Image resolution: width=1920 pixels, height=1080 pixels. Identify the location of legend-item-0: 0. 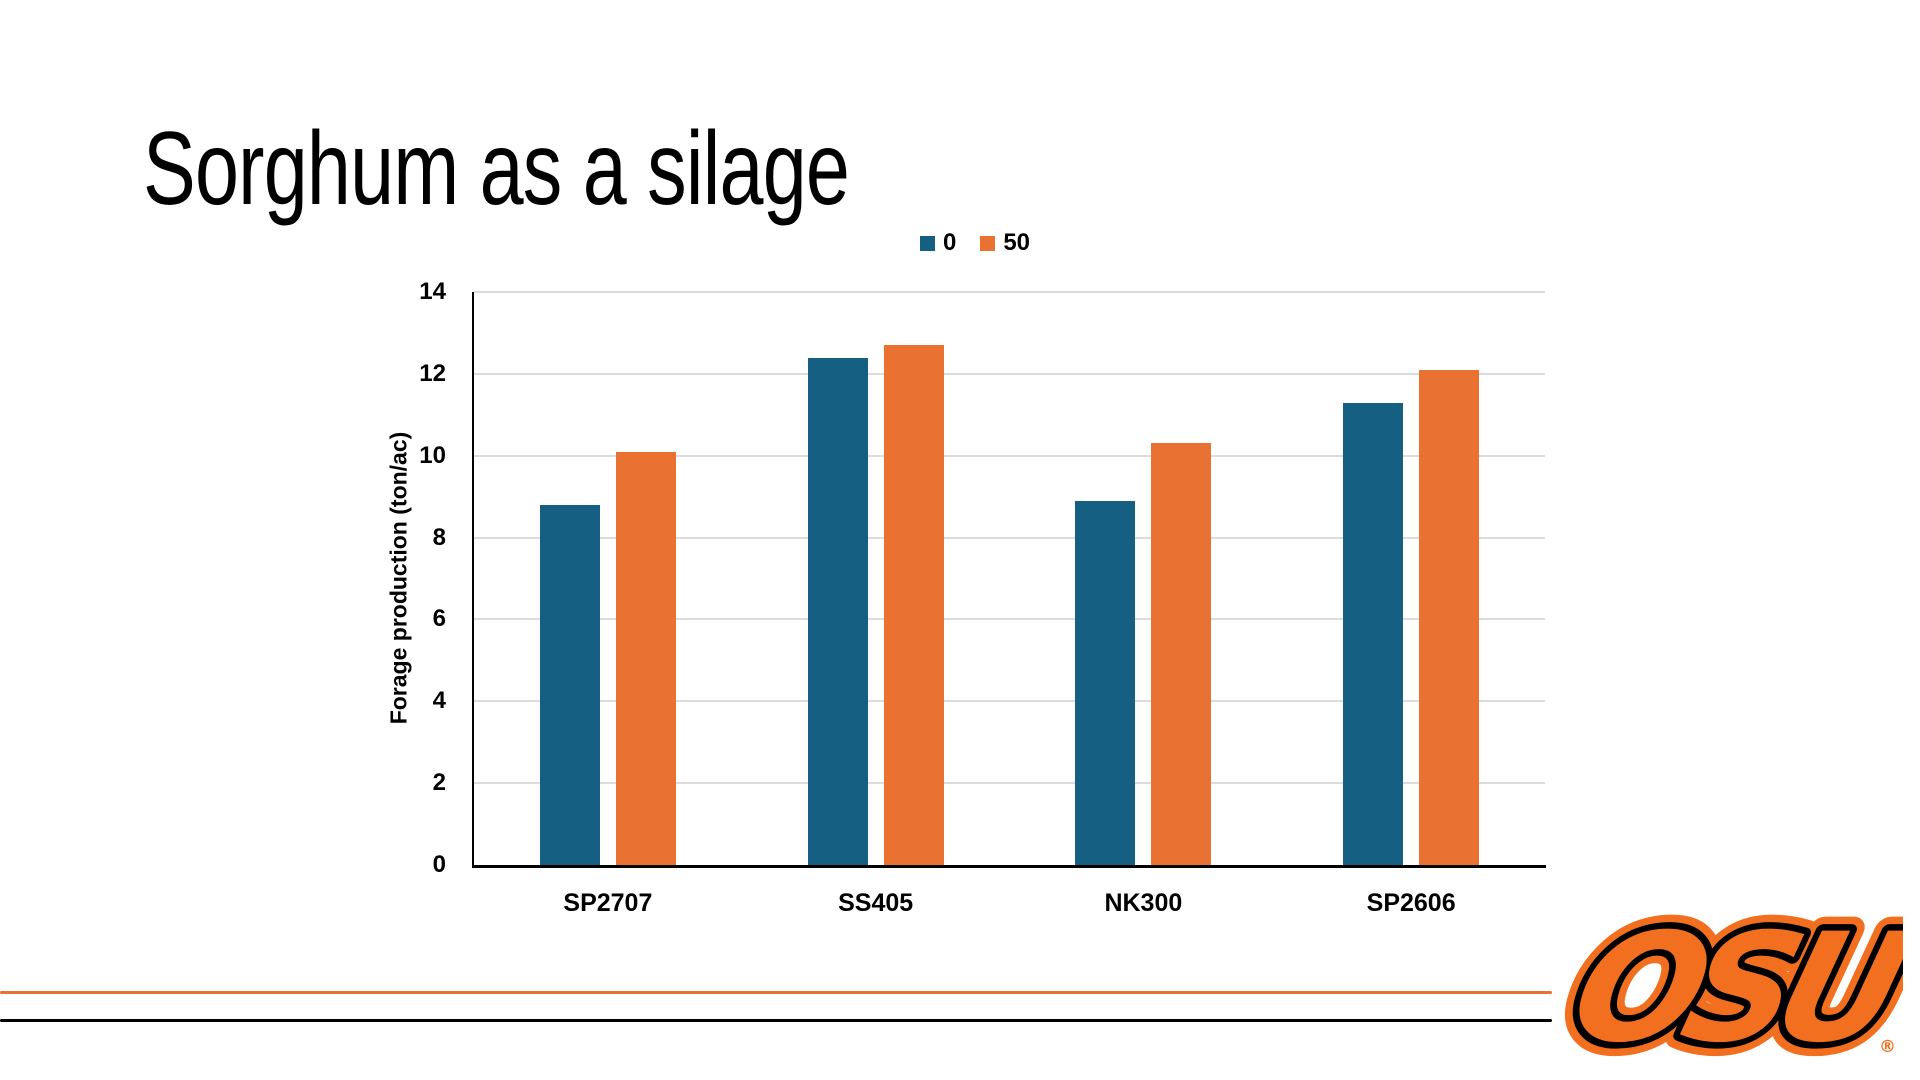
(938, 243).